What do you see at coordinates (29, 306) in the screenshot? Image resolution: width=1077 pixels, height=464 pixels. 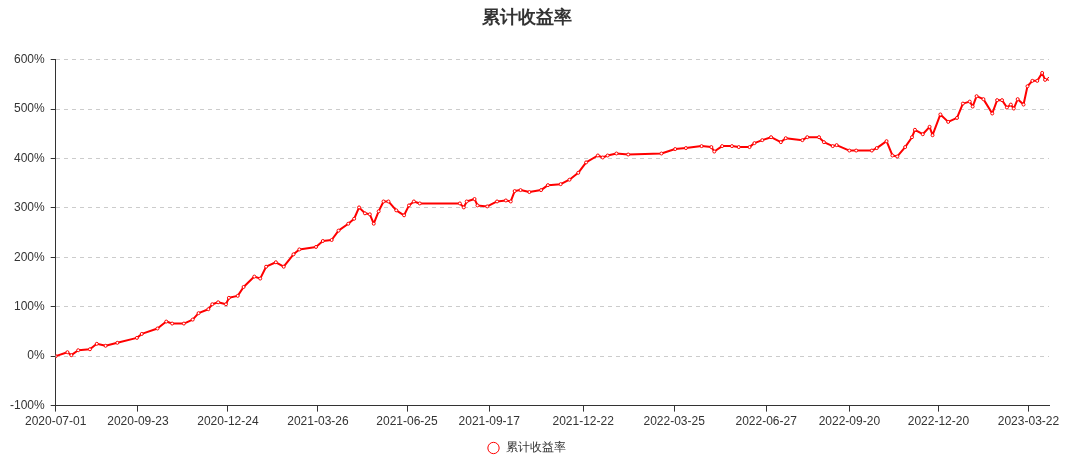 I see `y-tick-label: 100%` at bounding box center [29, 306].